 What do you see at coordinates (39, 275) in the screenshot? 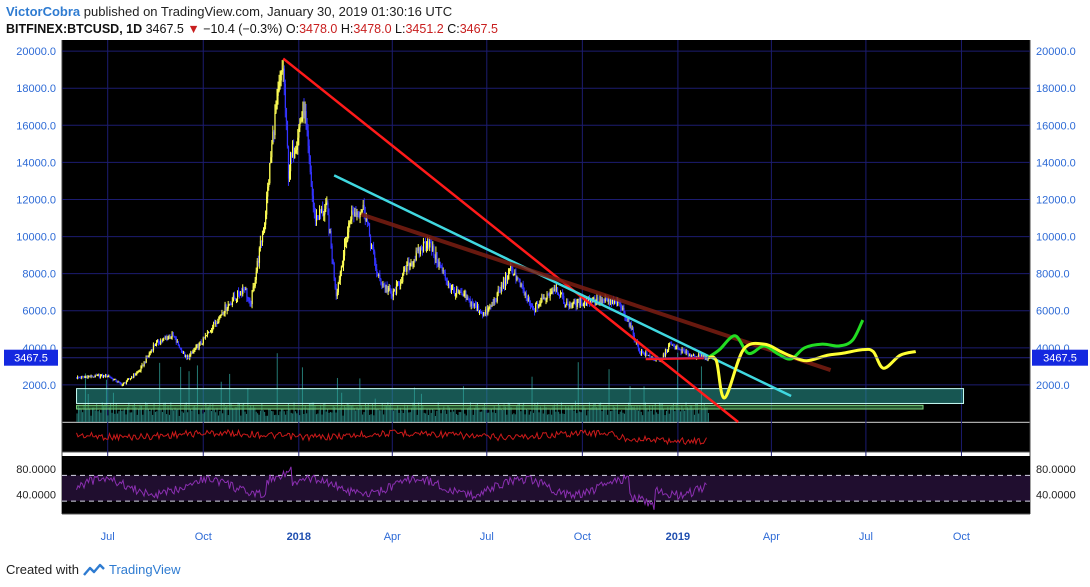
I see `y-tick-label-left: 8000.0` at bounding box center [39, 275].